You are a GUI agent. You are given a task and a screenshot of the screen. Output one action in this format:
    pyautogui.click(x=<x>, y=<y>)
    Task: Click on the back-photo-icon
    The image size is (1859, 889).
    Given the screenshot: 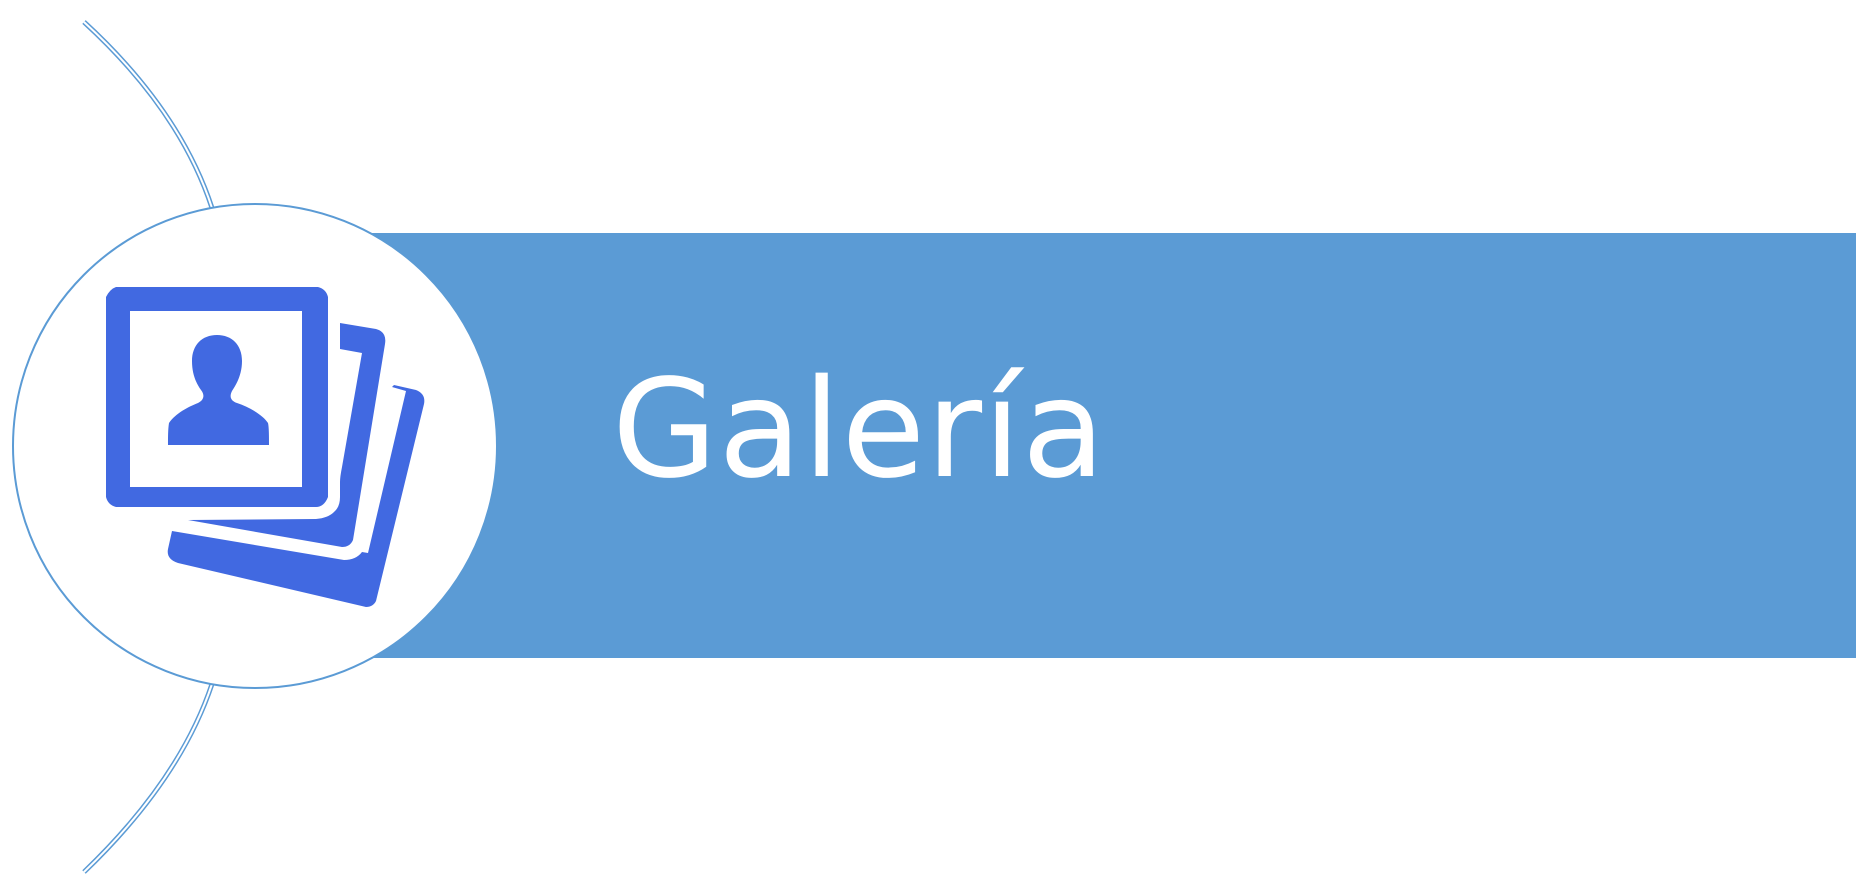 What is the action you would take?
    pyautogui.click(x=296, y=496)
    